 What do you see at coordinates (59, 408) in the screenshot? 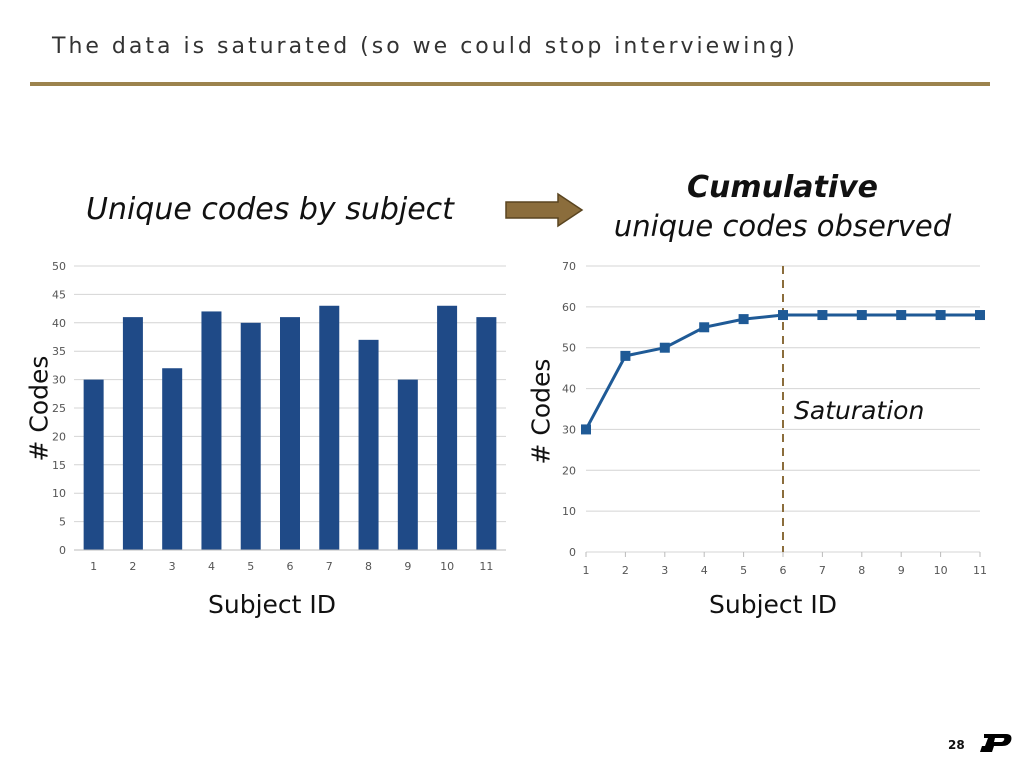
I see `y-tick-label: 25` at bounding box center [59, 408].